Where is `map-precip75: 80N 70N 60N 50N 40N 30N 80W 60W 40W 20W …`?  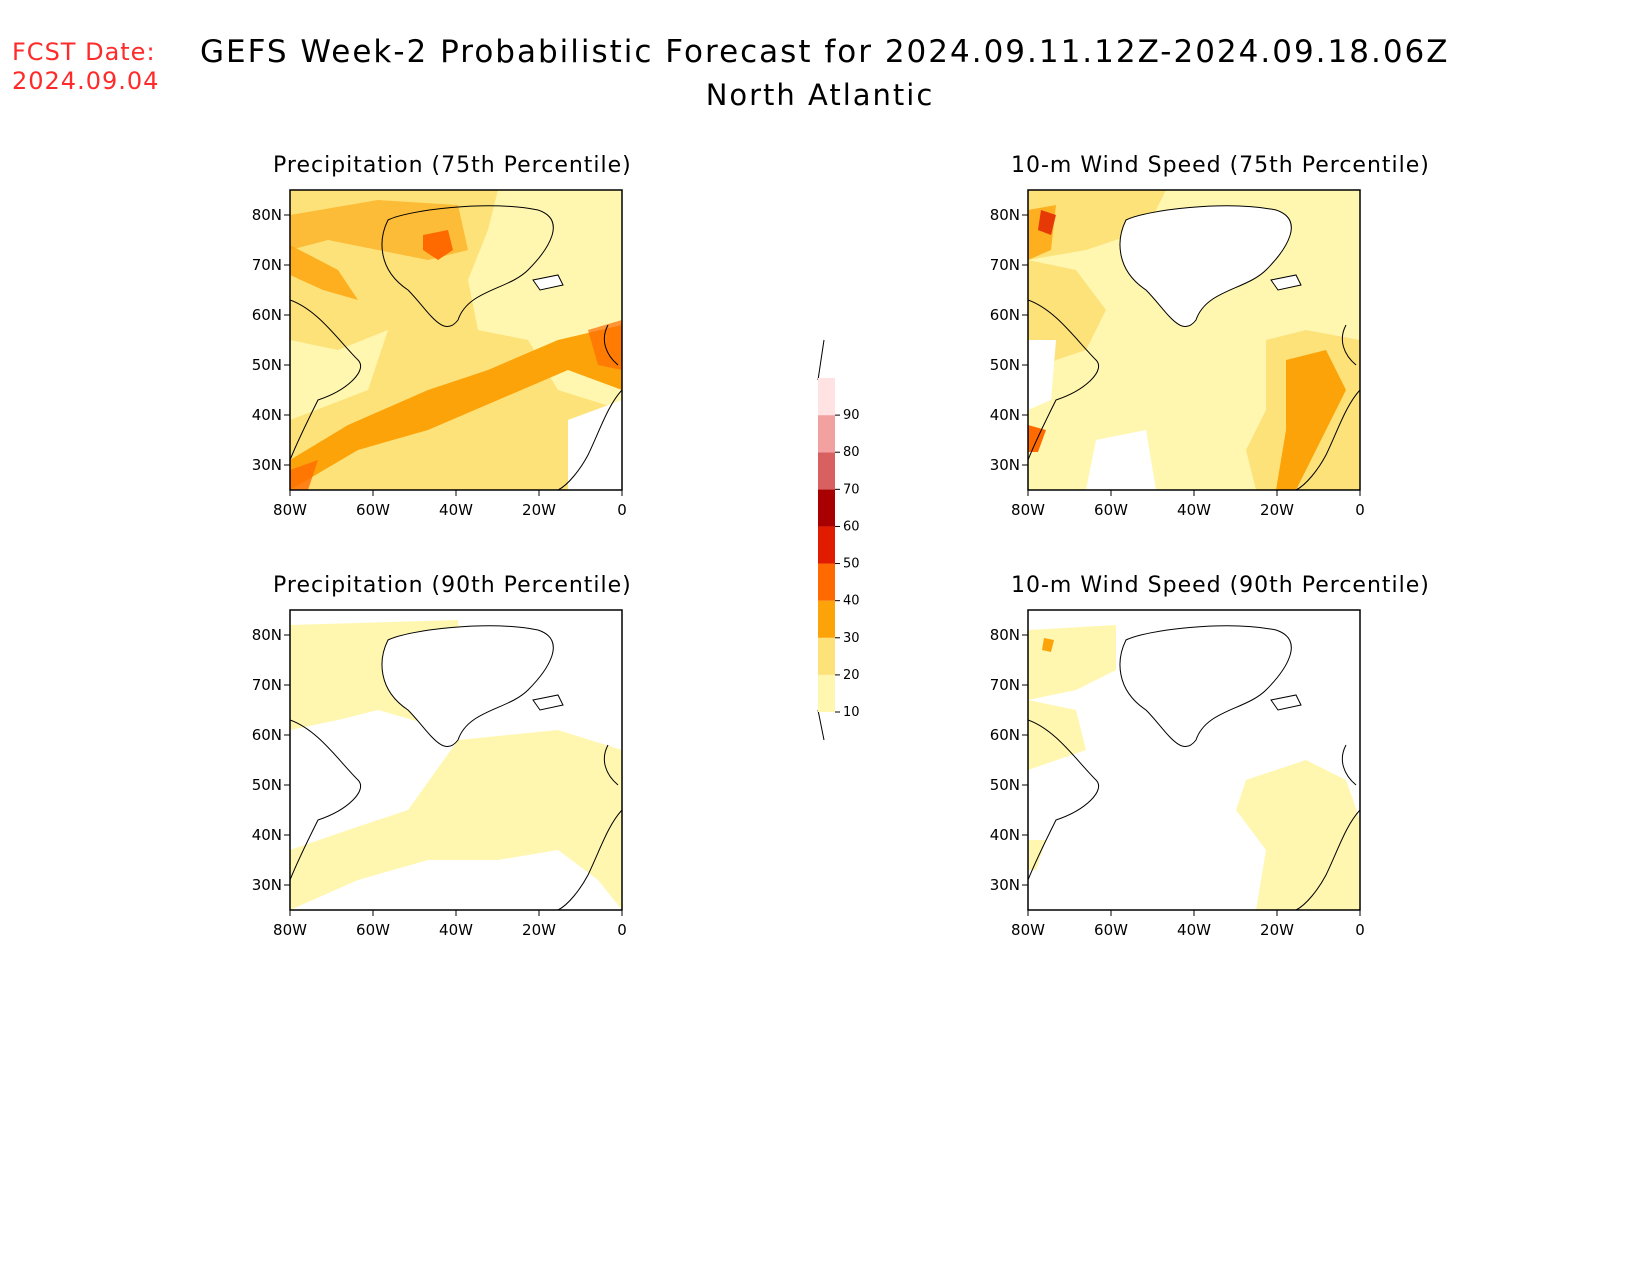
map-precip75: 80N 70N 60N 50N 40N 30N 80W 60W 40W 20W … is located at coordinates (439, 354).